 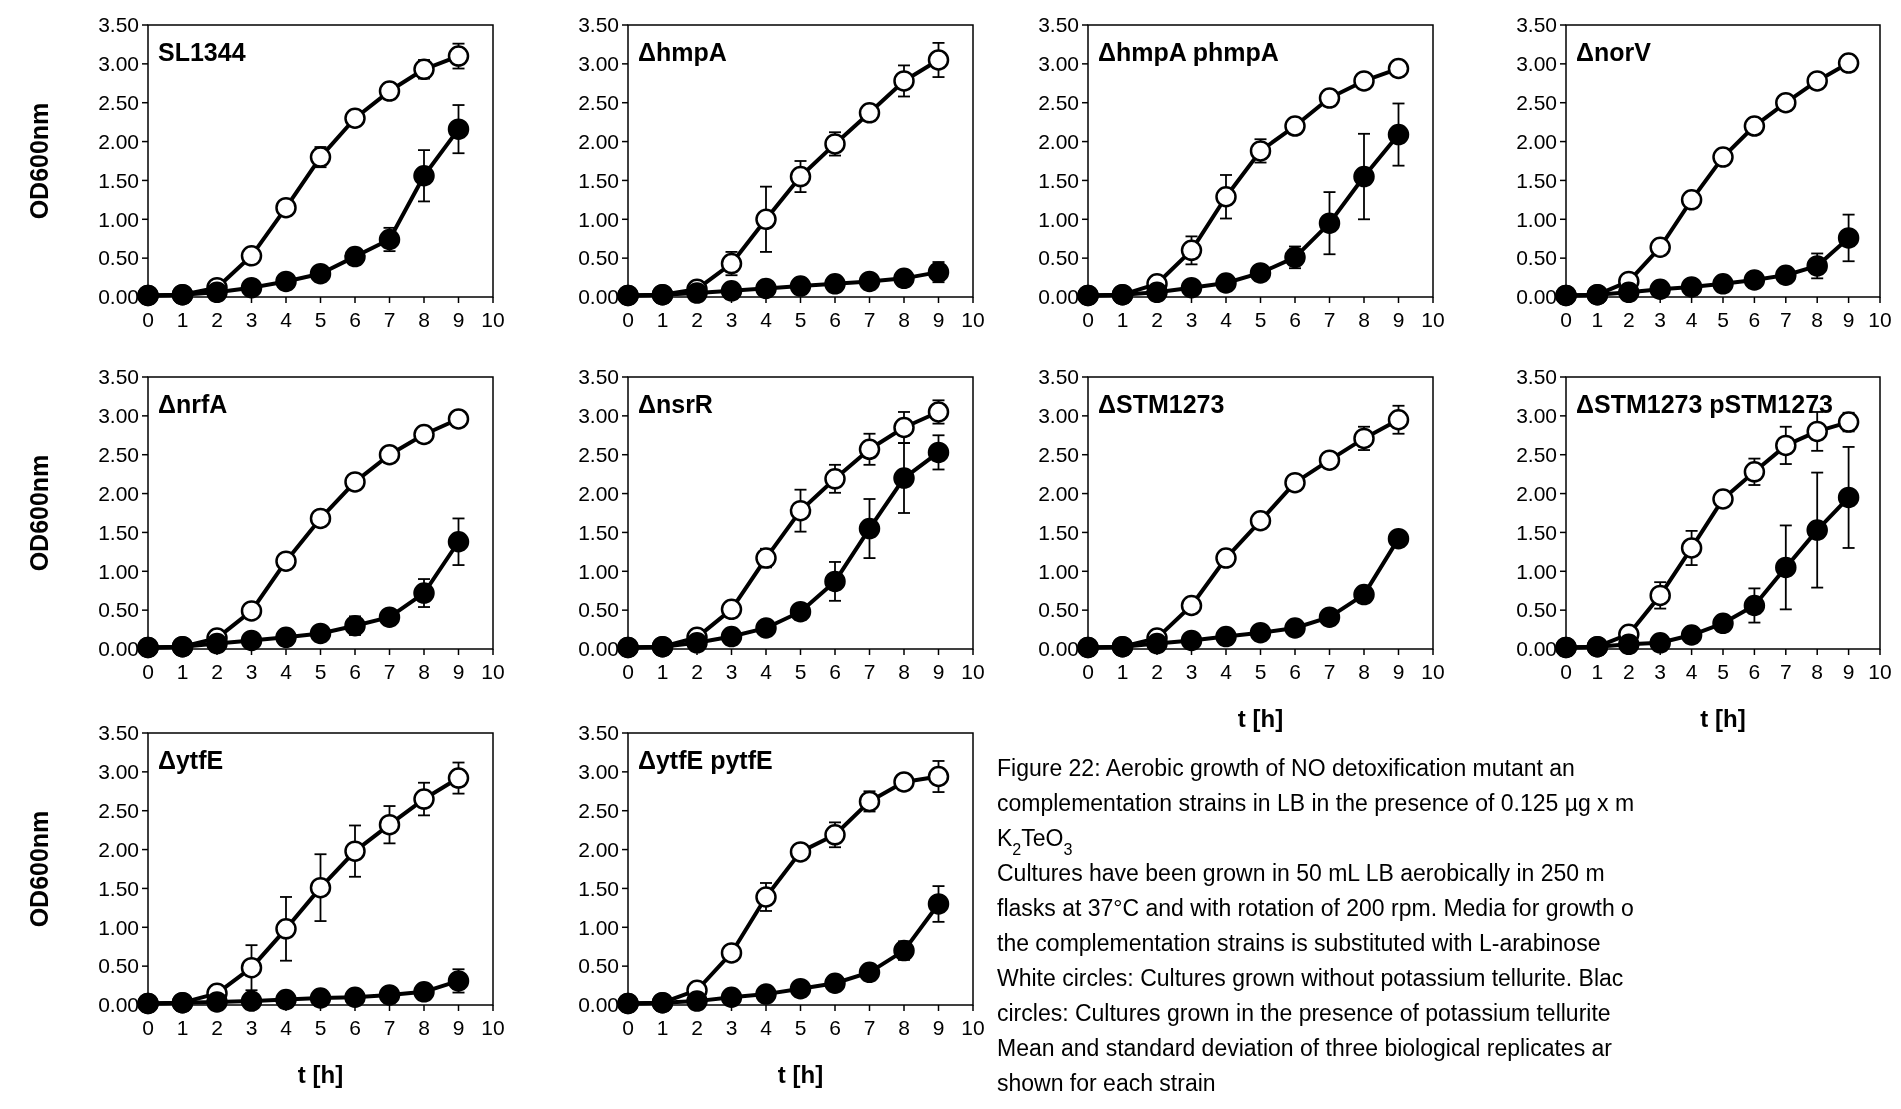 I want to click on text: shown for each strain, so click(x=1106, y=1083).